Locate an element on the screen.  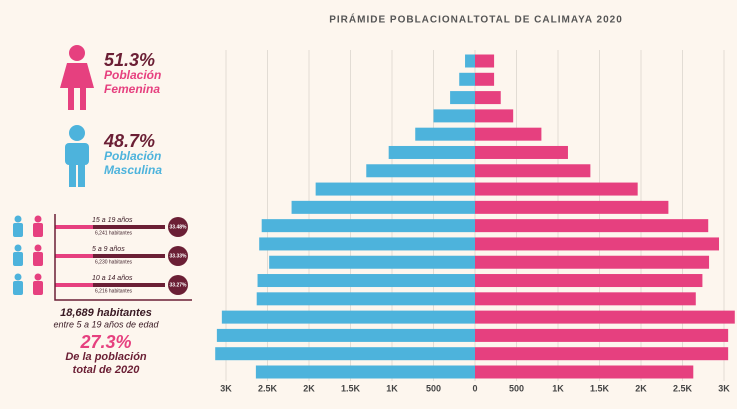
male-label: Masculina is located at coordinates (133, 170).